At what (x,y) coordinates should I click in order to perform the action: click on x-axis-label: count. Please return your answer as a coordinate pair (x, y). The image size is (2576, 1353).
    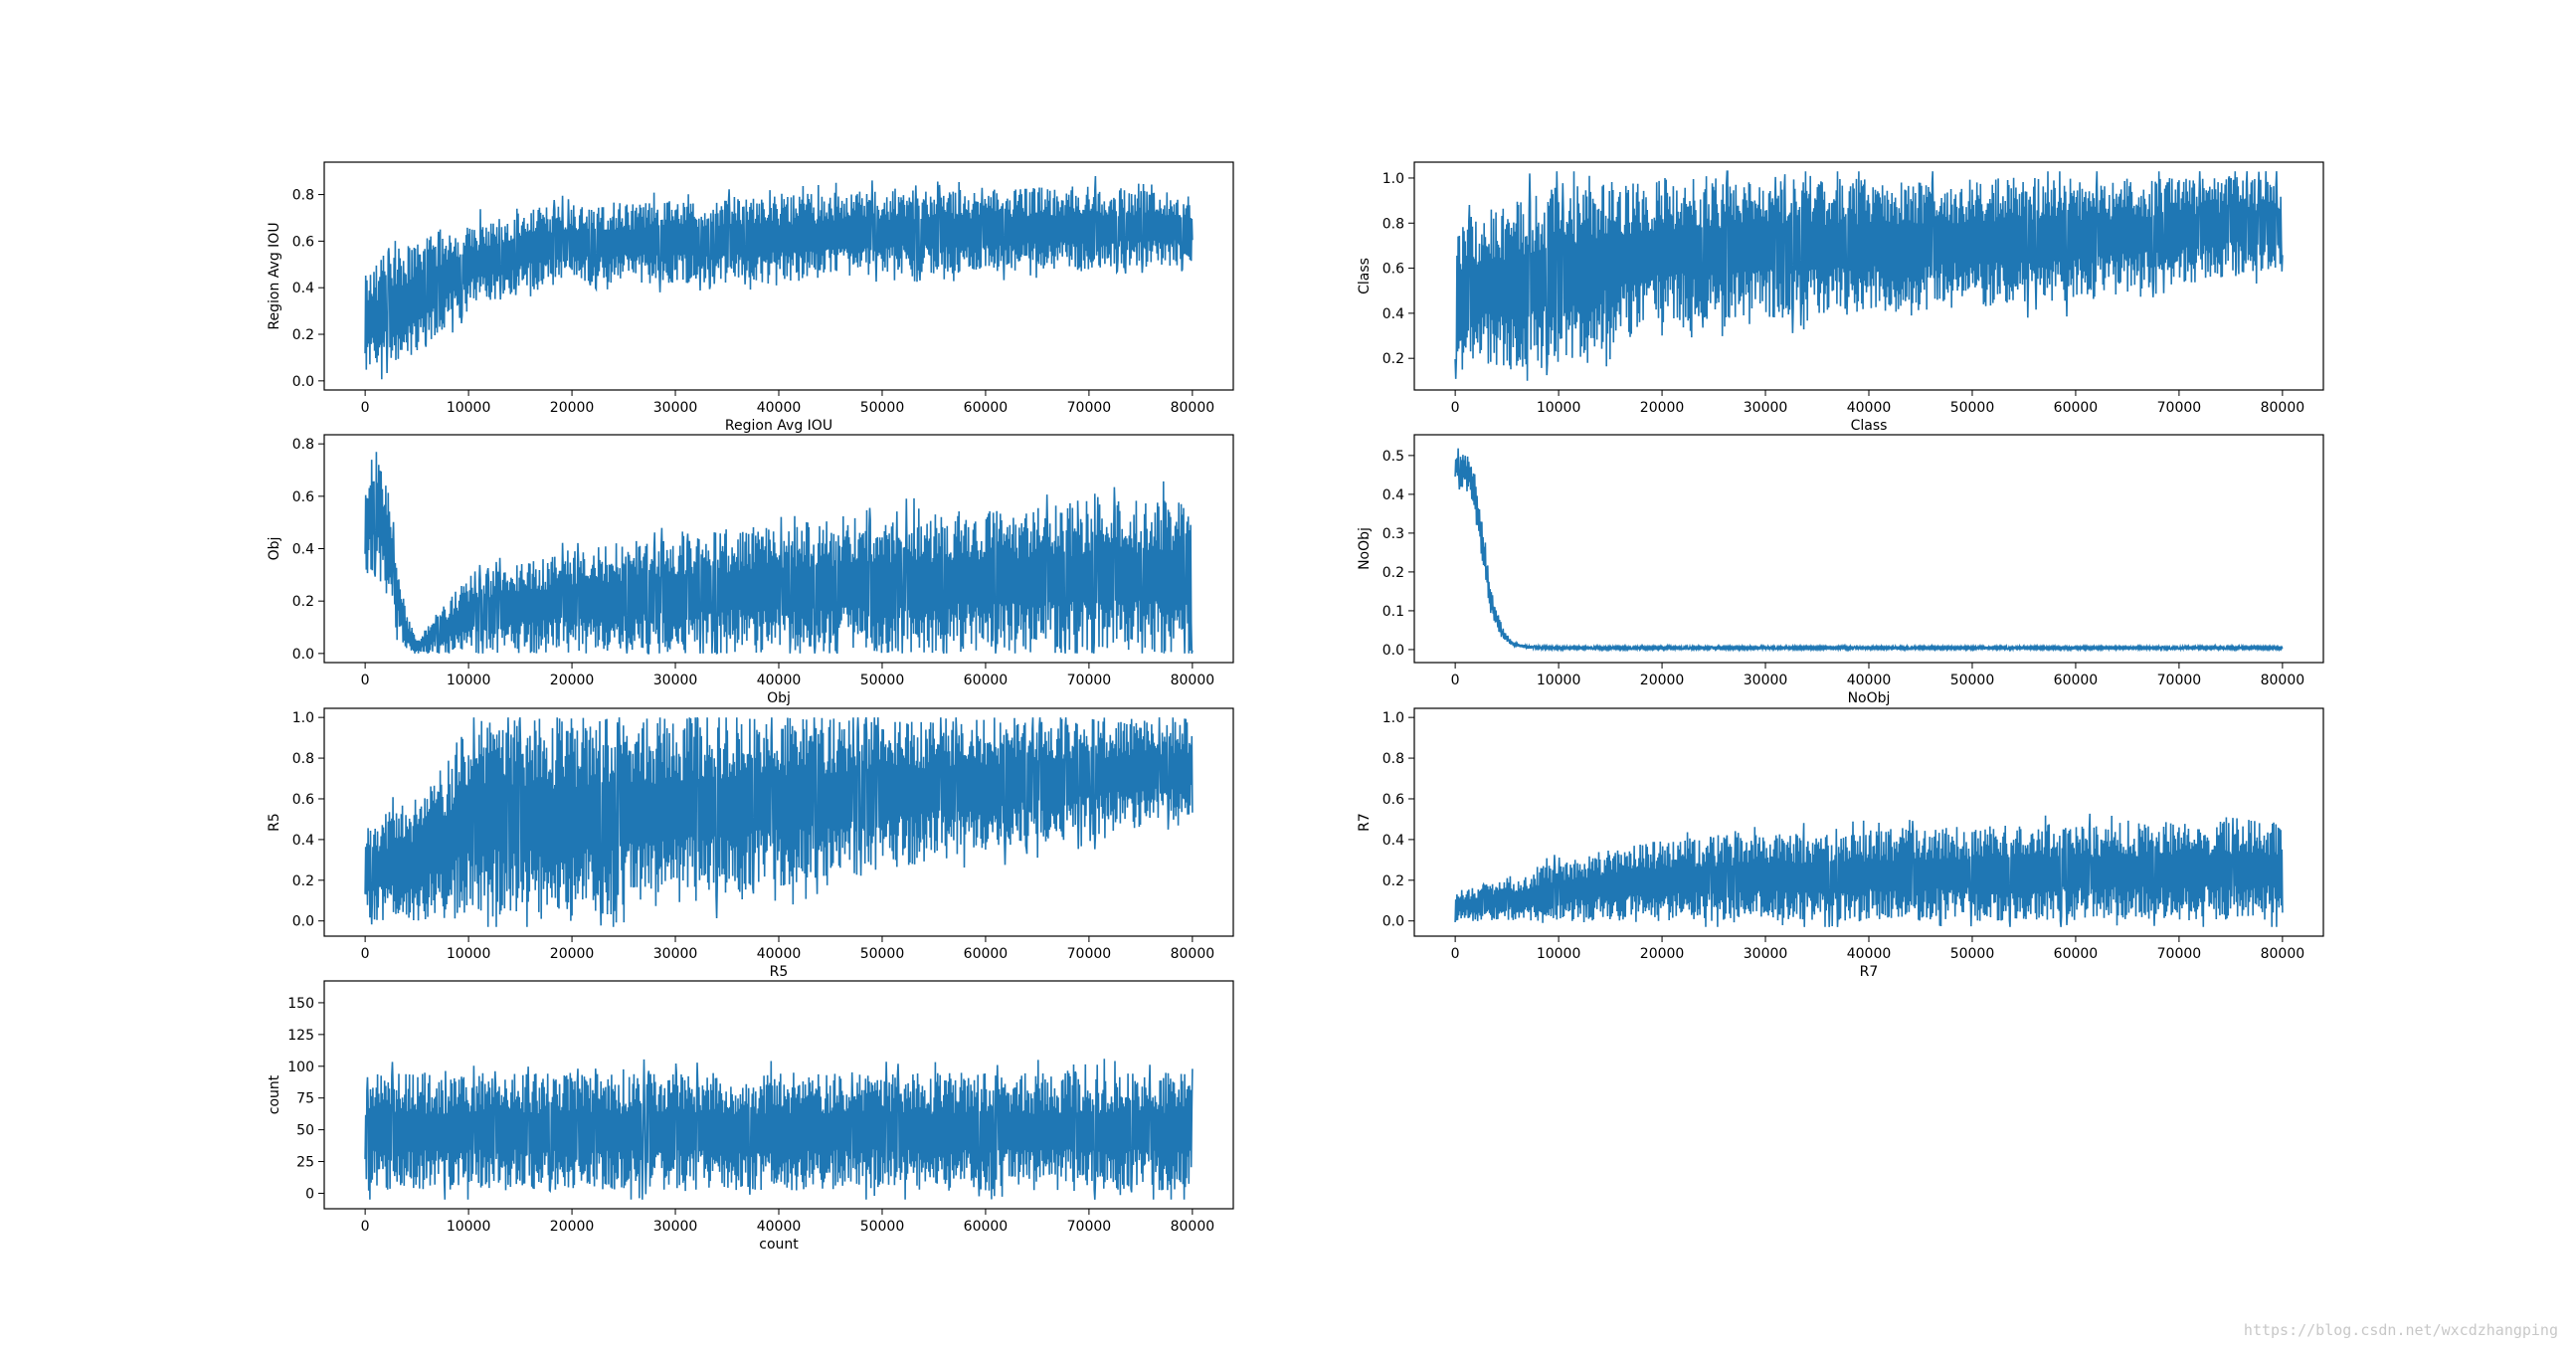
    Looking at the image, I should click on (779, 1245).